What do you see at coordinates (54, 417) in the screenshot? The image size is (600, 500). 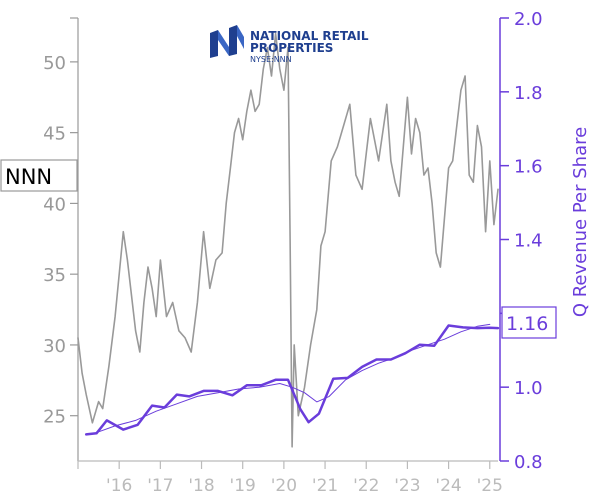 I see `left-tick-label: 25` at bounding box center [54, 417].